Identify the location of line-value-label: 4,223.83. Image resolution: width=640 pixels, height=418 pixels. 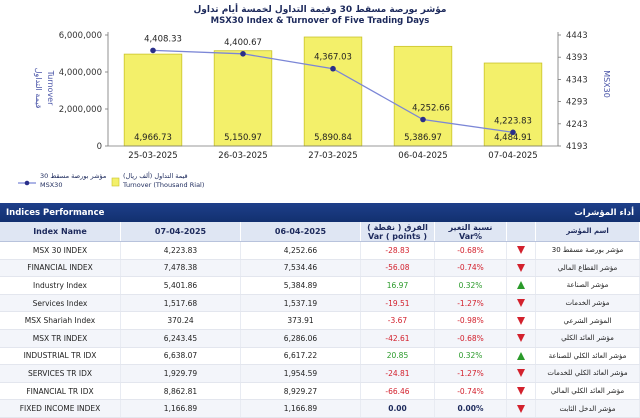
(513, 121).